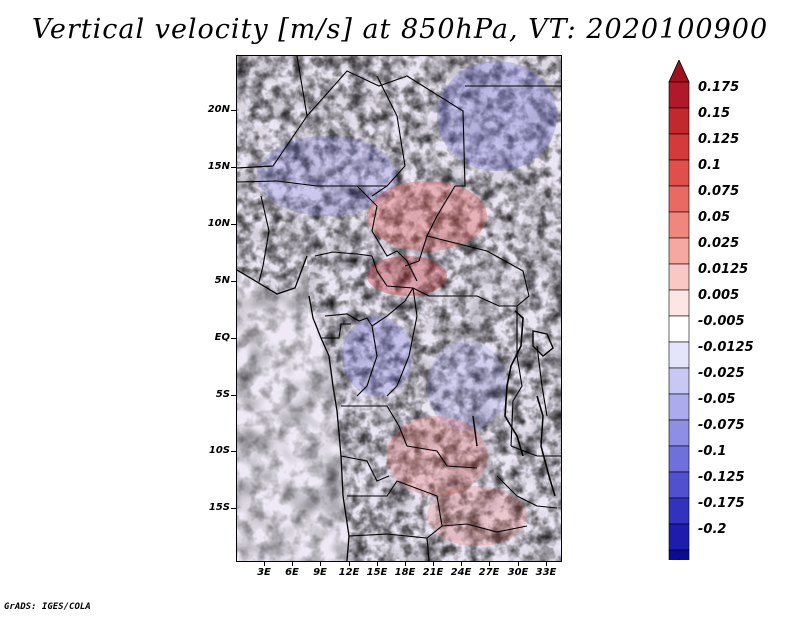  I want to click on colorbar-label: 0.075, so click(719, 191).